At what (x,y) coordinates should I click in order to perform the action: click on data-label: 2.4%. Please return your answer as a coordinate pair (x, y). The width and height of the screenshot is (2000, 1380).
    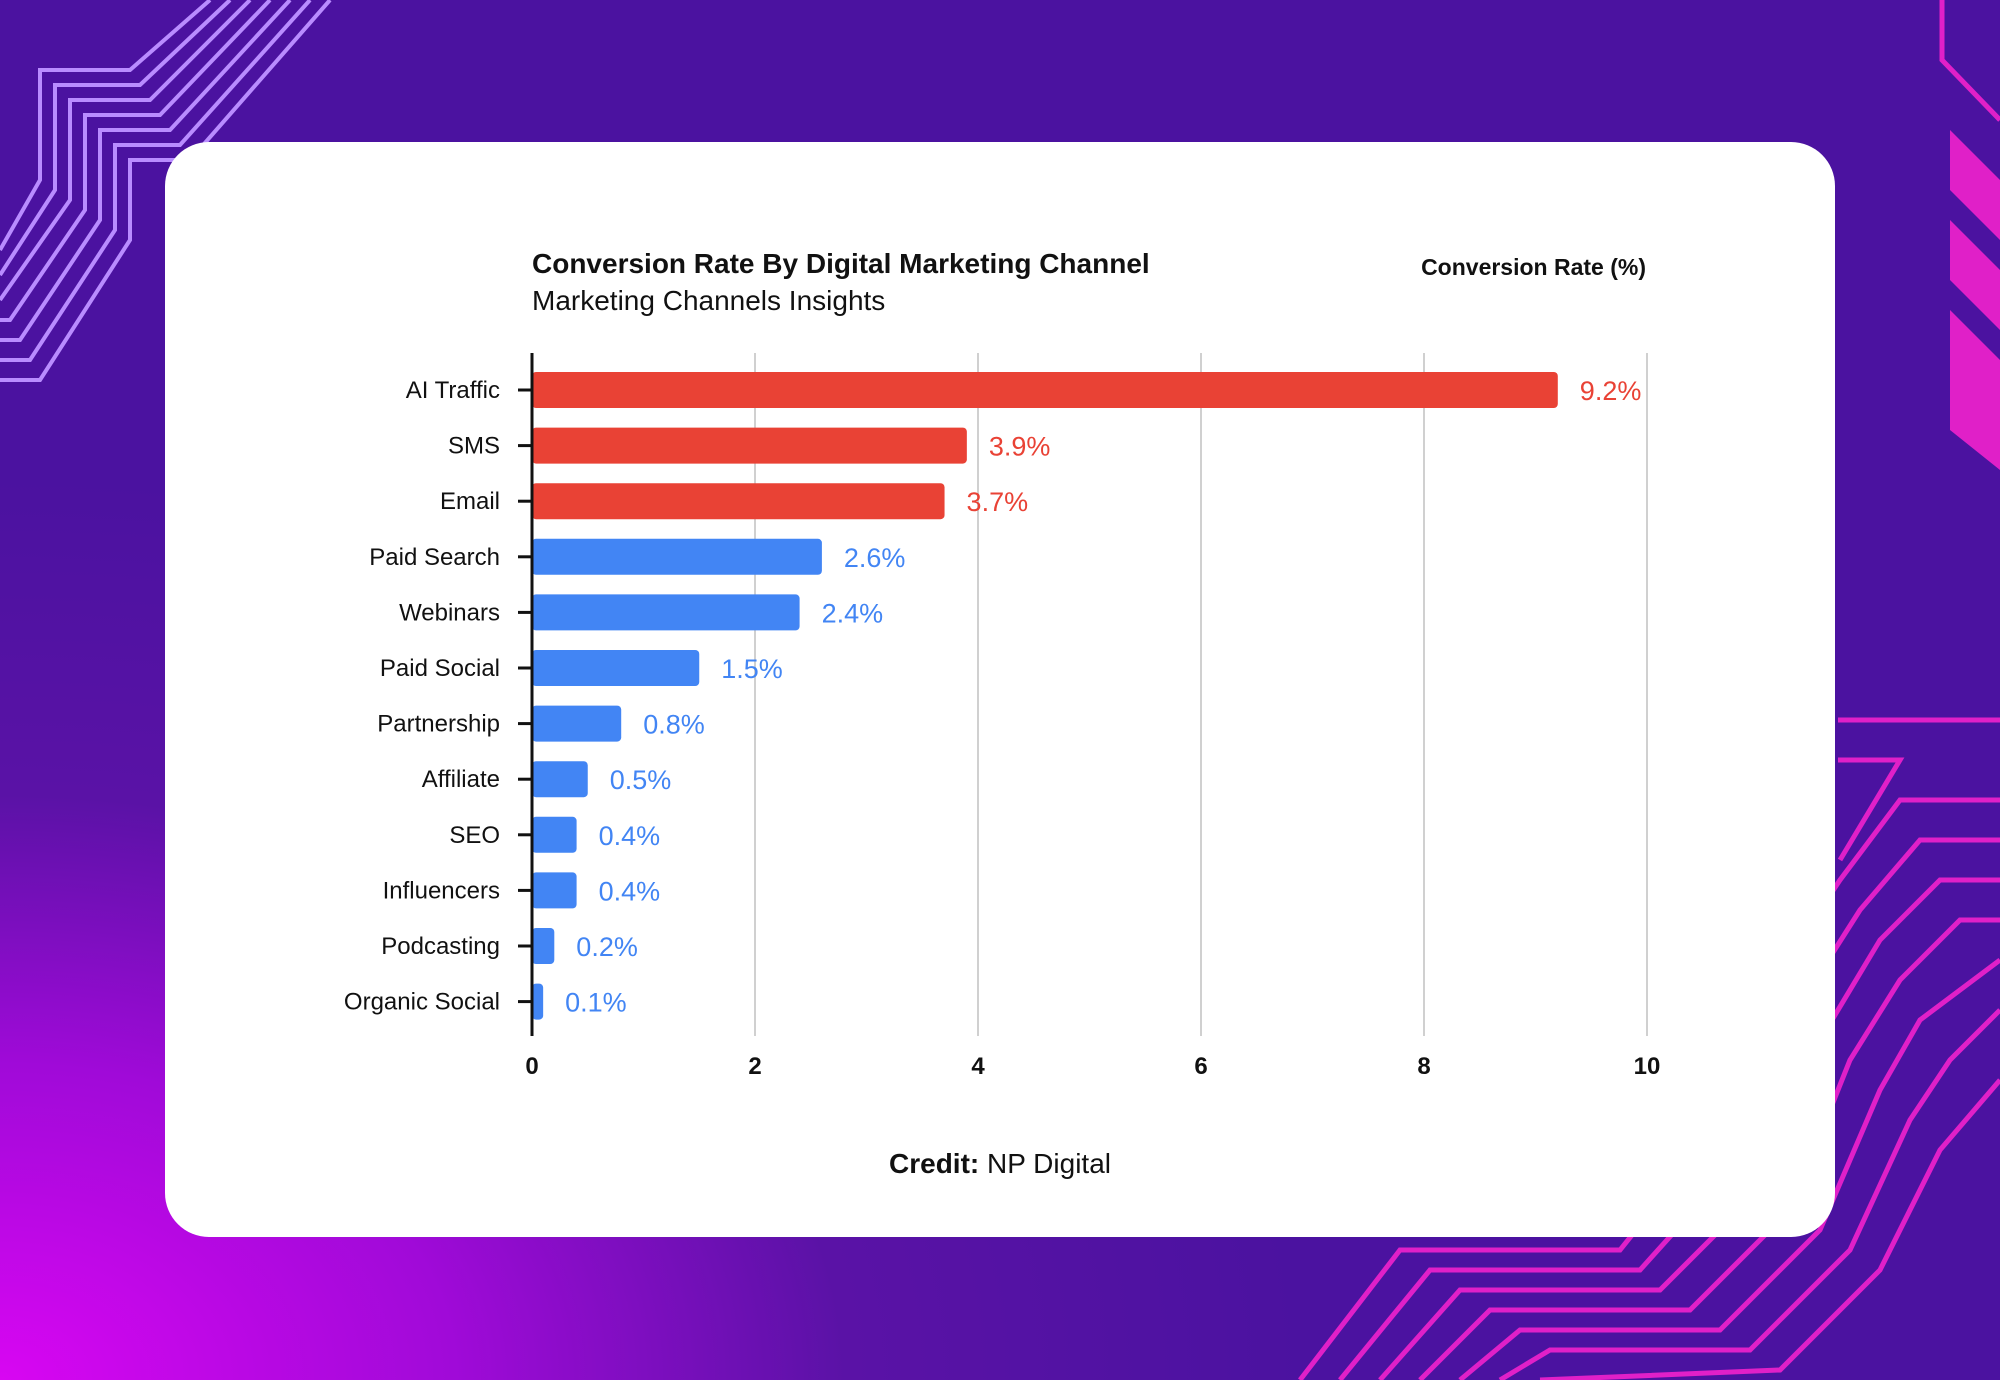
    Looking at the image, I should click on (853, 613).